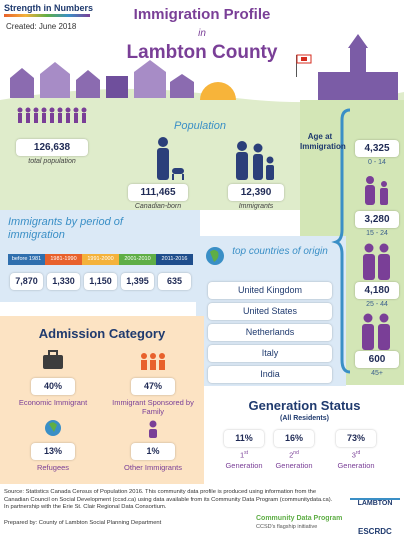 This screenshot has height=541, width=404. Describe the element at coordinates (304, 418) in the screenshot. I see `generation-subheading: (All Residents)` at that location.